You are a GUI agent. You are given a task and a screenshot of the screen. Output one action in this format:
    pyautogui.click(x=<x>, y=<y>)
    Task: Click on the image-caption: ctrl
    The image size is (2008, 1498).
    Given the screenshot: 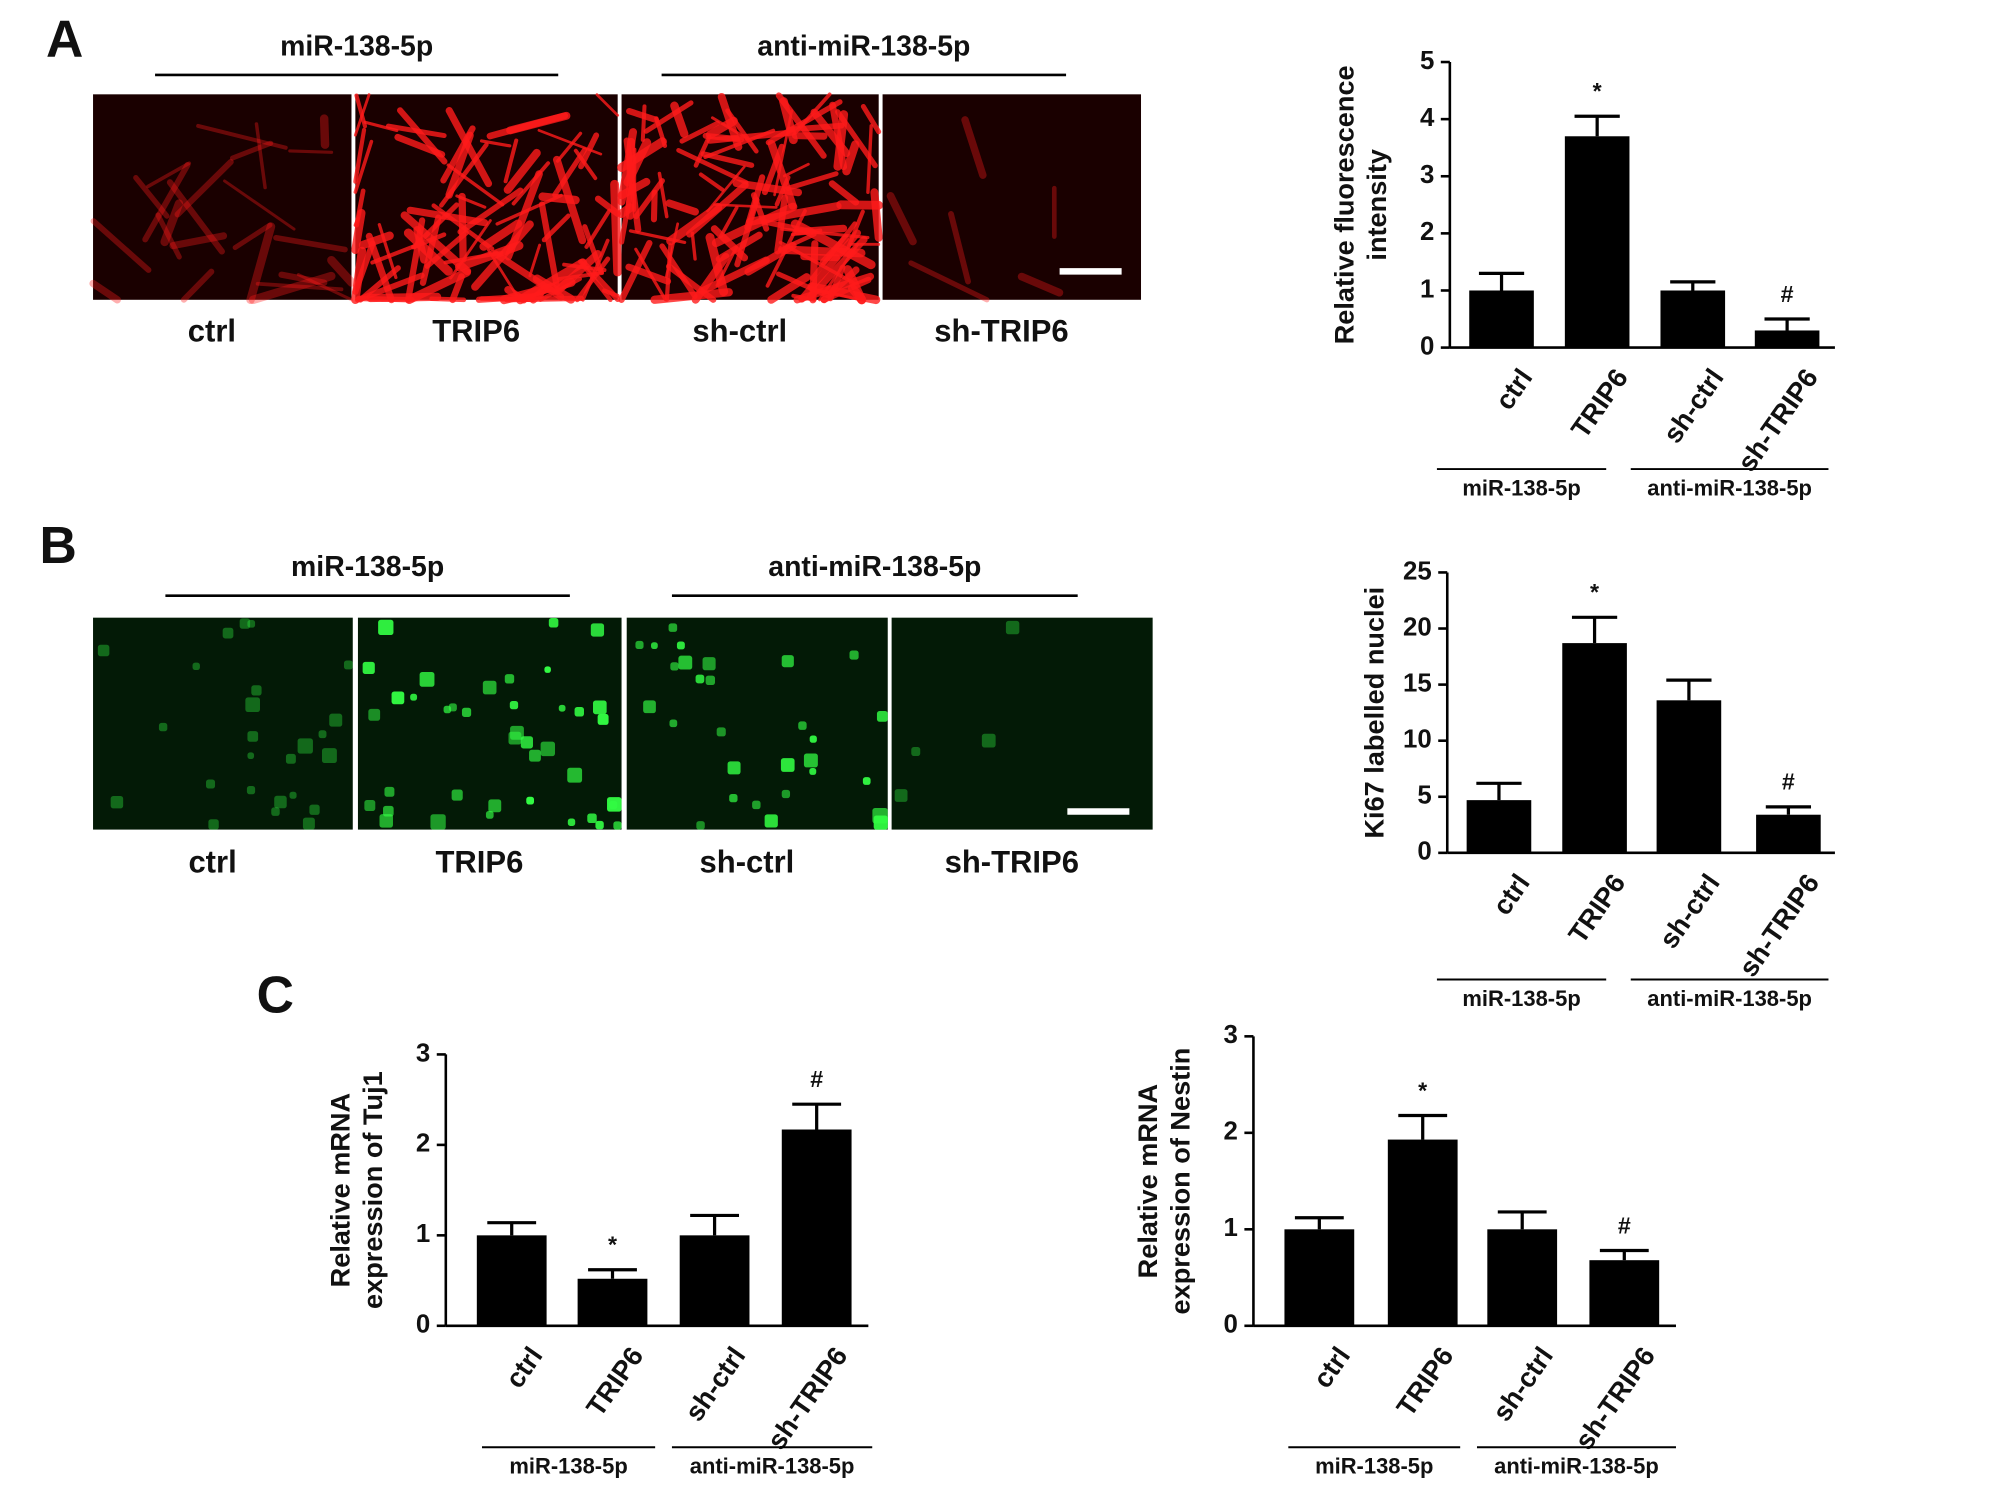 What is the action you would take?
    pyautogui.click(x=212, y=862)
    